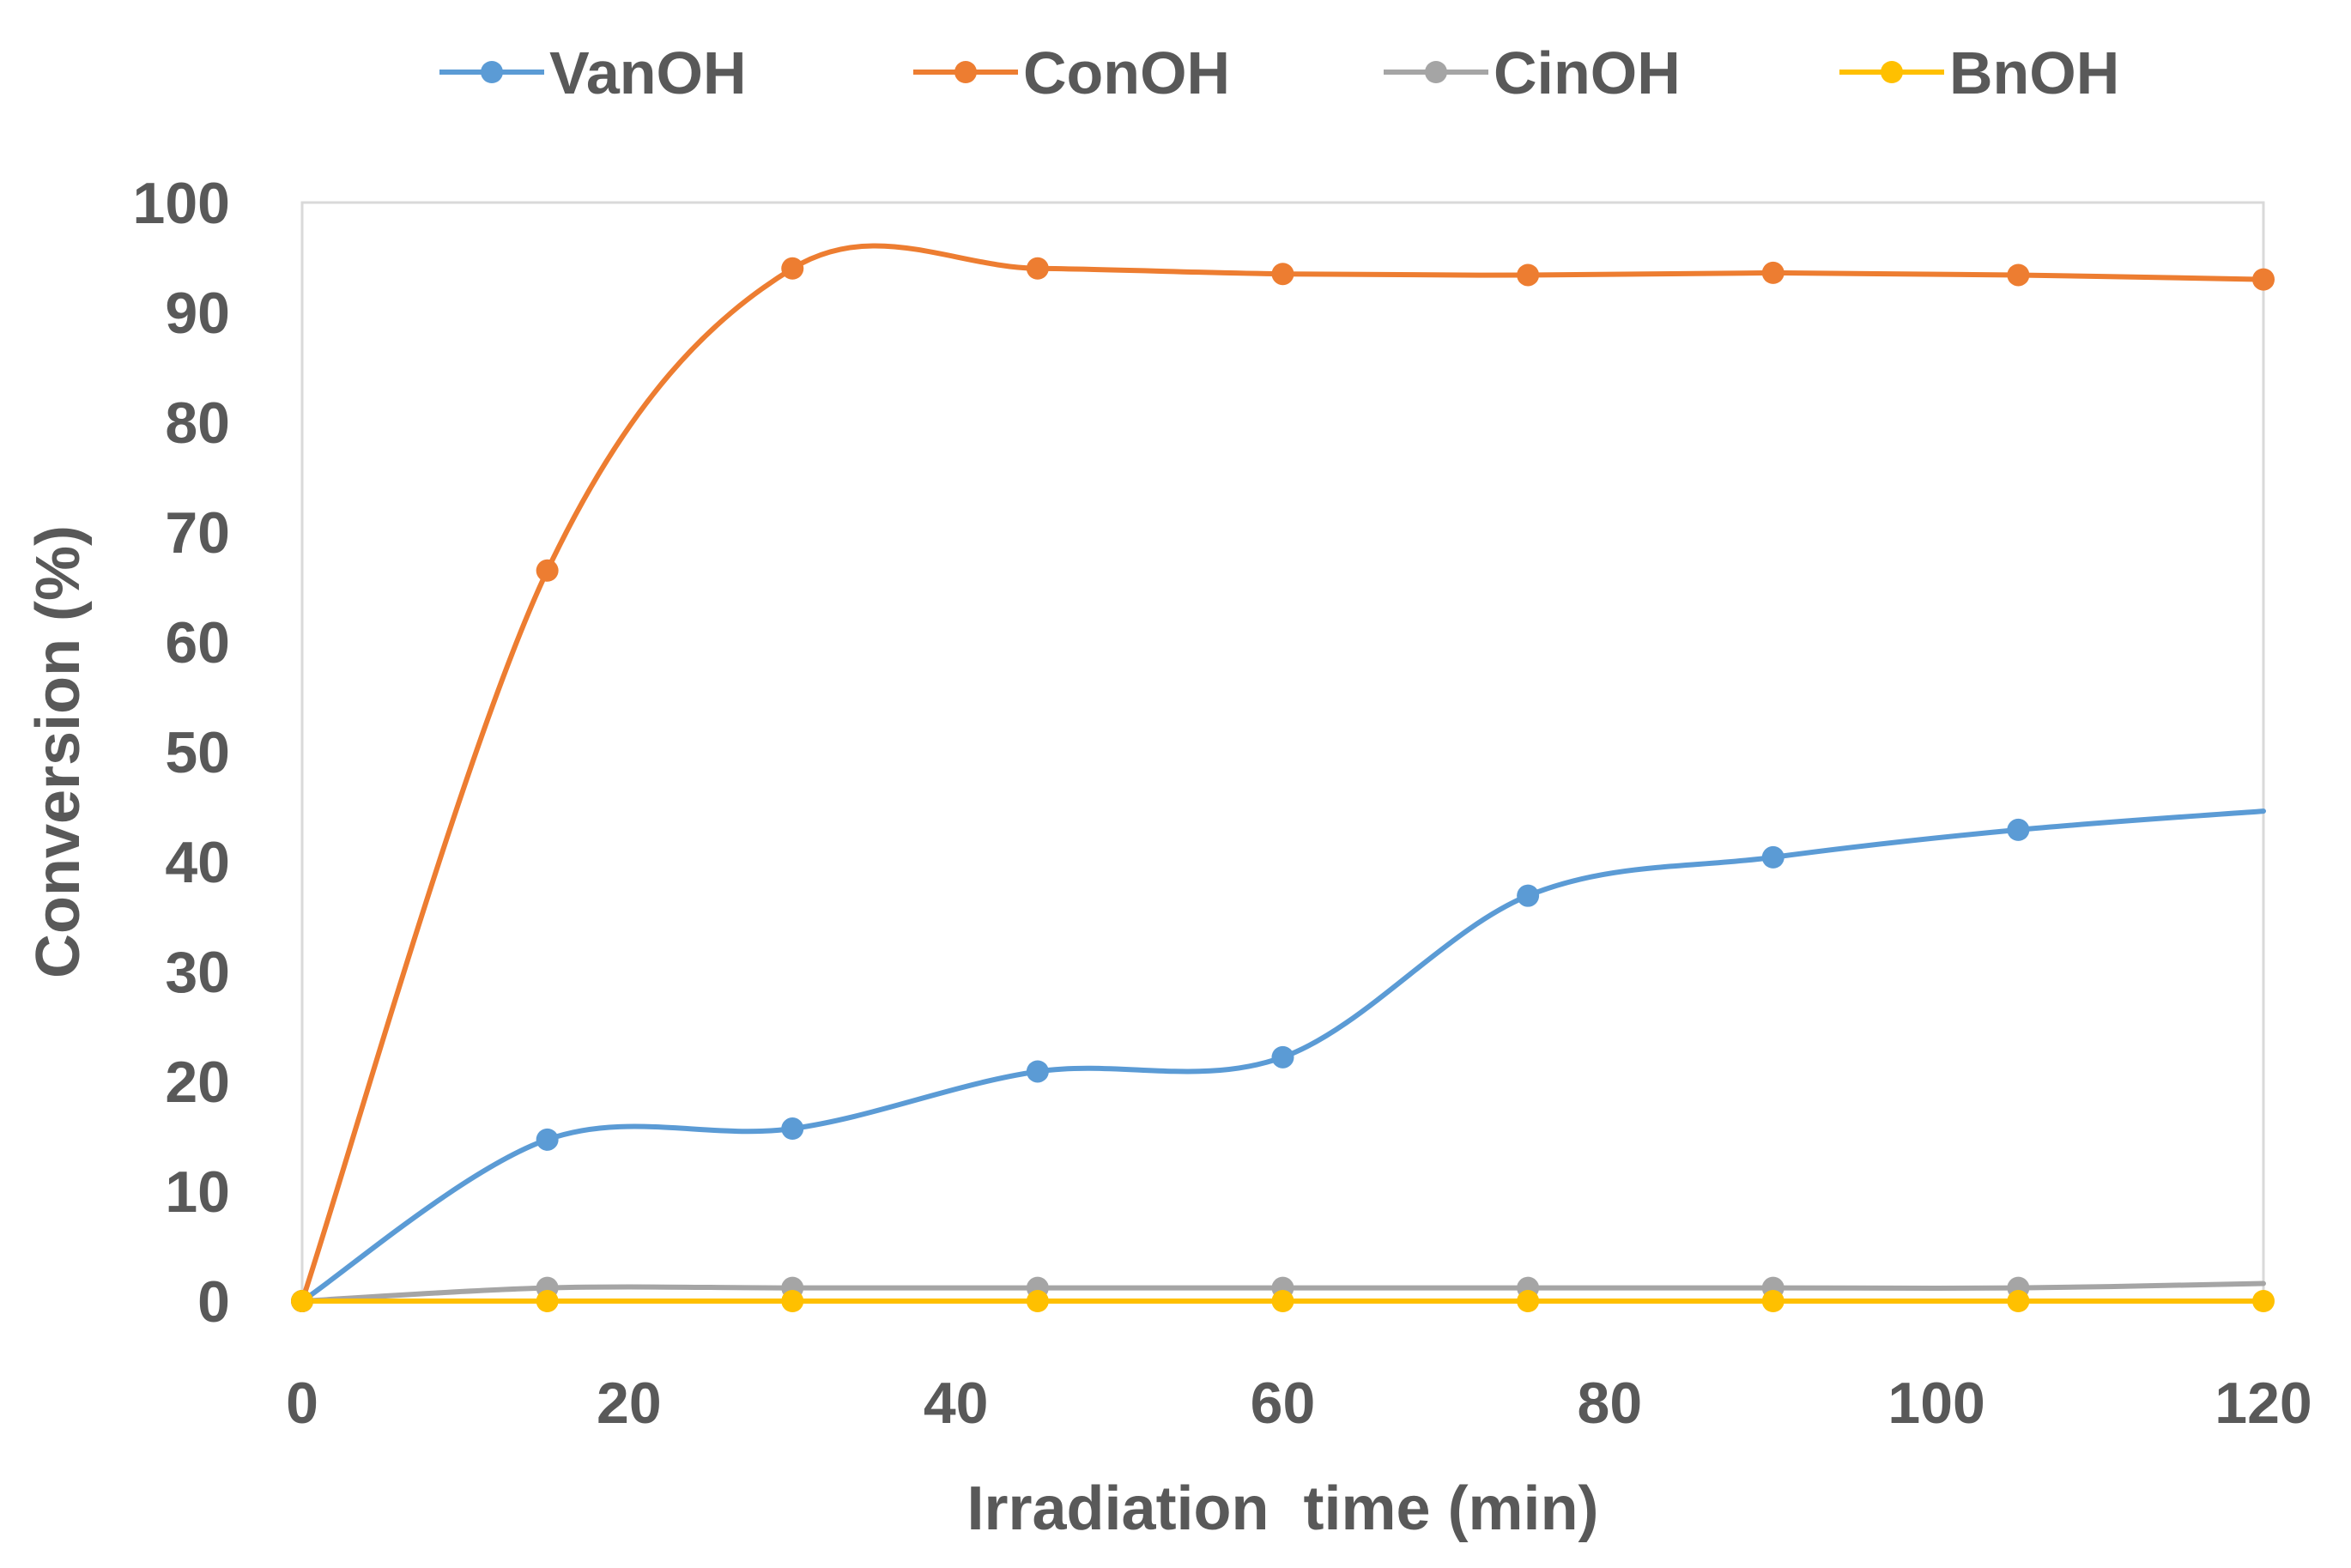 The width and height of the screenshot is (2351, 1568). What do you see at coordinates (197, 313) in the screenshot?
I see `y-tick-label: 90` at bounding box center [197, 313].